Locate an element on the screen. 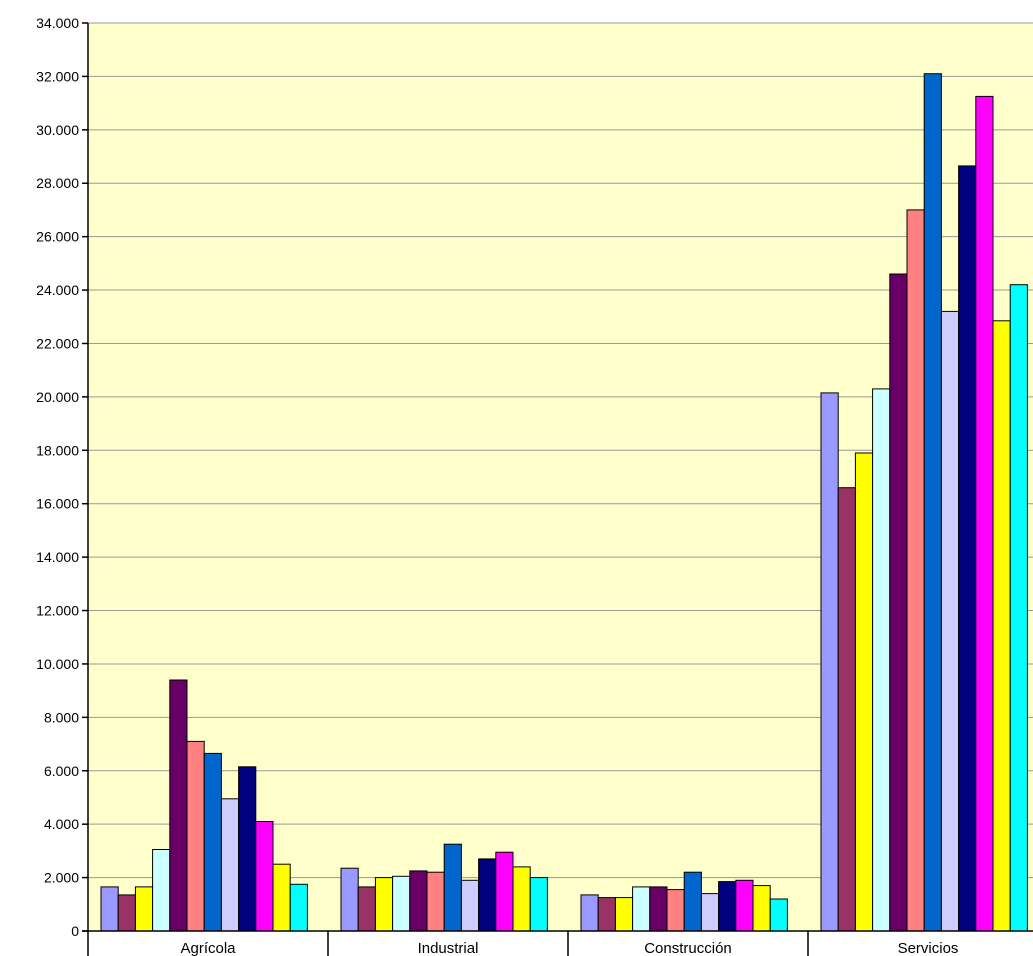 Image resolution: width=1033 pixels, height=956 pixels. bar-series-8-servicios is located at coordinates (950, 621).